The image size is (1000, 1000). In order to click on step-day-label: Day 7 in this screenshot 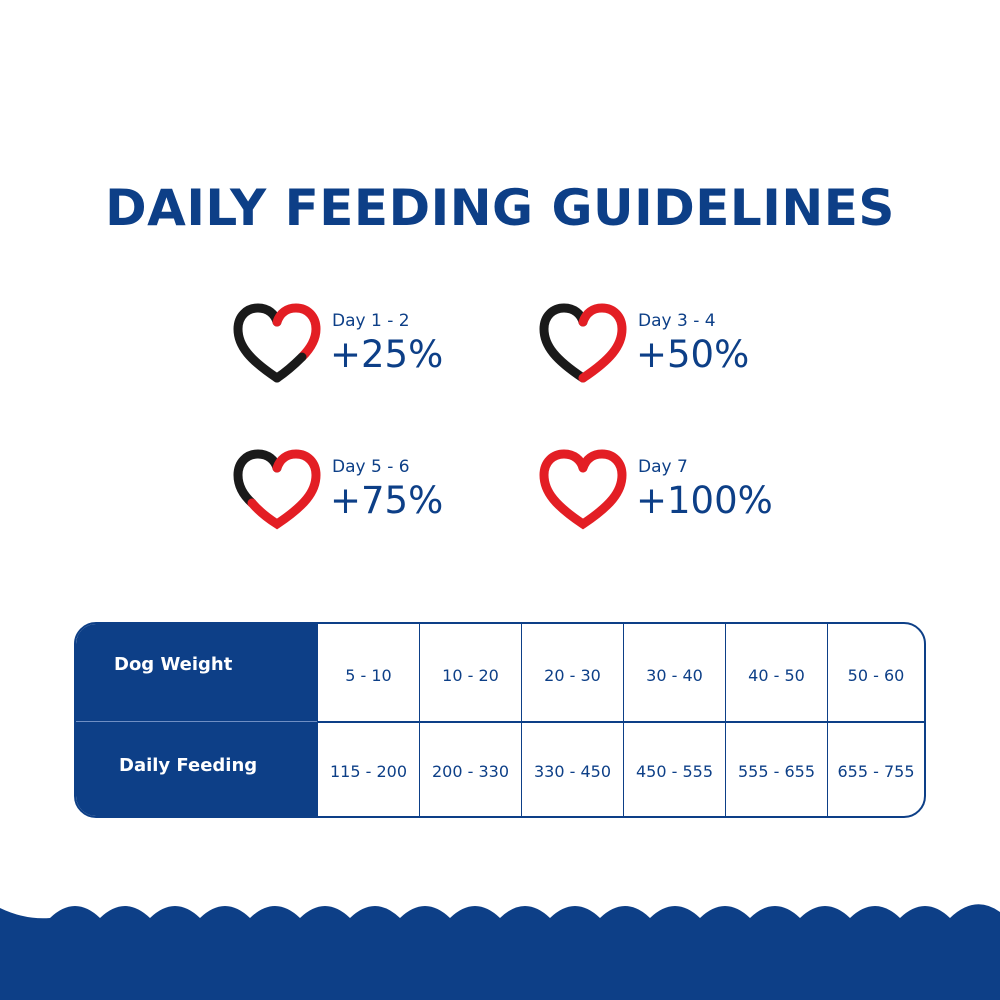, I will do `click(663, 467)`.